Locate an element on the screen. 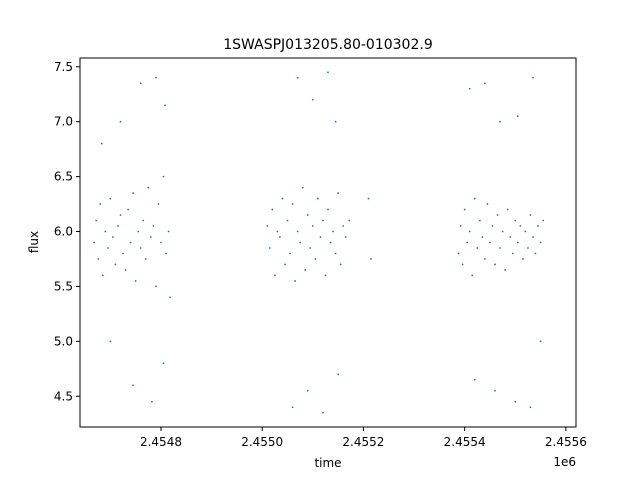 This screenshot has height=480, width=640. x-axis-offset-label: 1e6 is located at coordinates (564, 462).